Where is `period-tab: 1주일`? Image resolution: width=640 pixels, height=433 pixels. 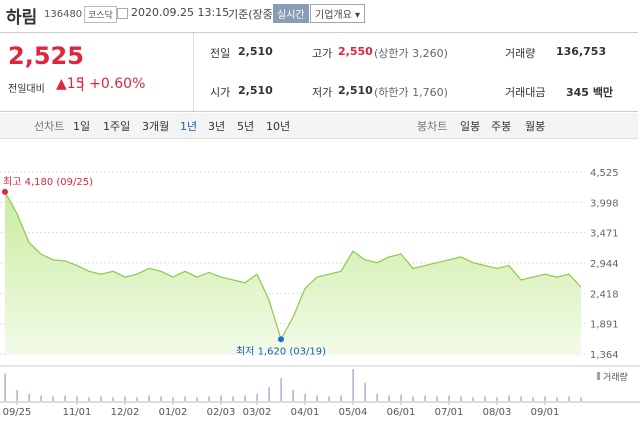
period-tab: 1주일 is located at coordinates (117, 126).